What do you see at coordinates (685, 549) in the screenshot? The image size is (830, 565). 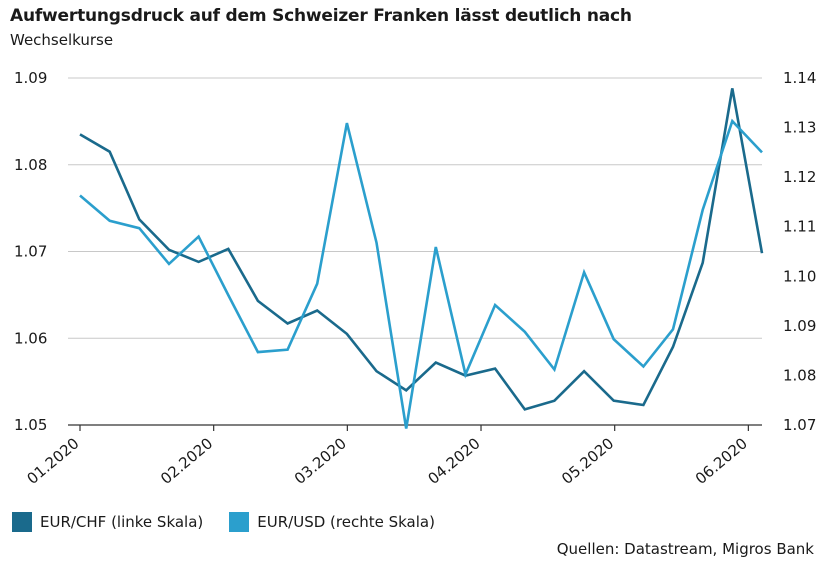 I see `source-note: Quellen: Datastream, Migros Bank` at bounding box center [685, 549].